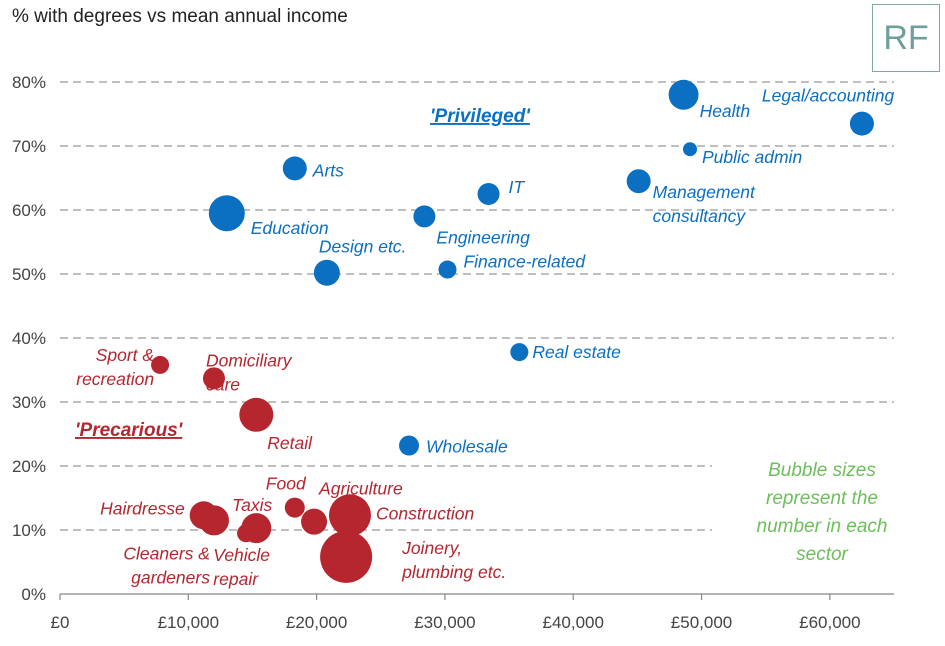 The image size is (945, 646). Describe the element at coordinates (29, 530) in the screenshot. I see `y-tick-label: 10%` at that location.